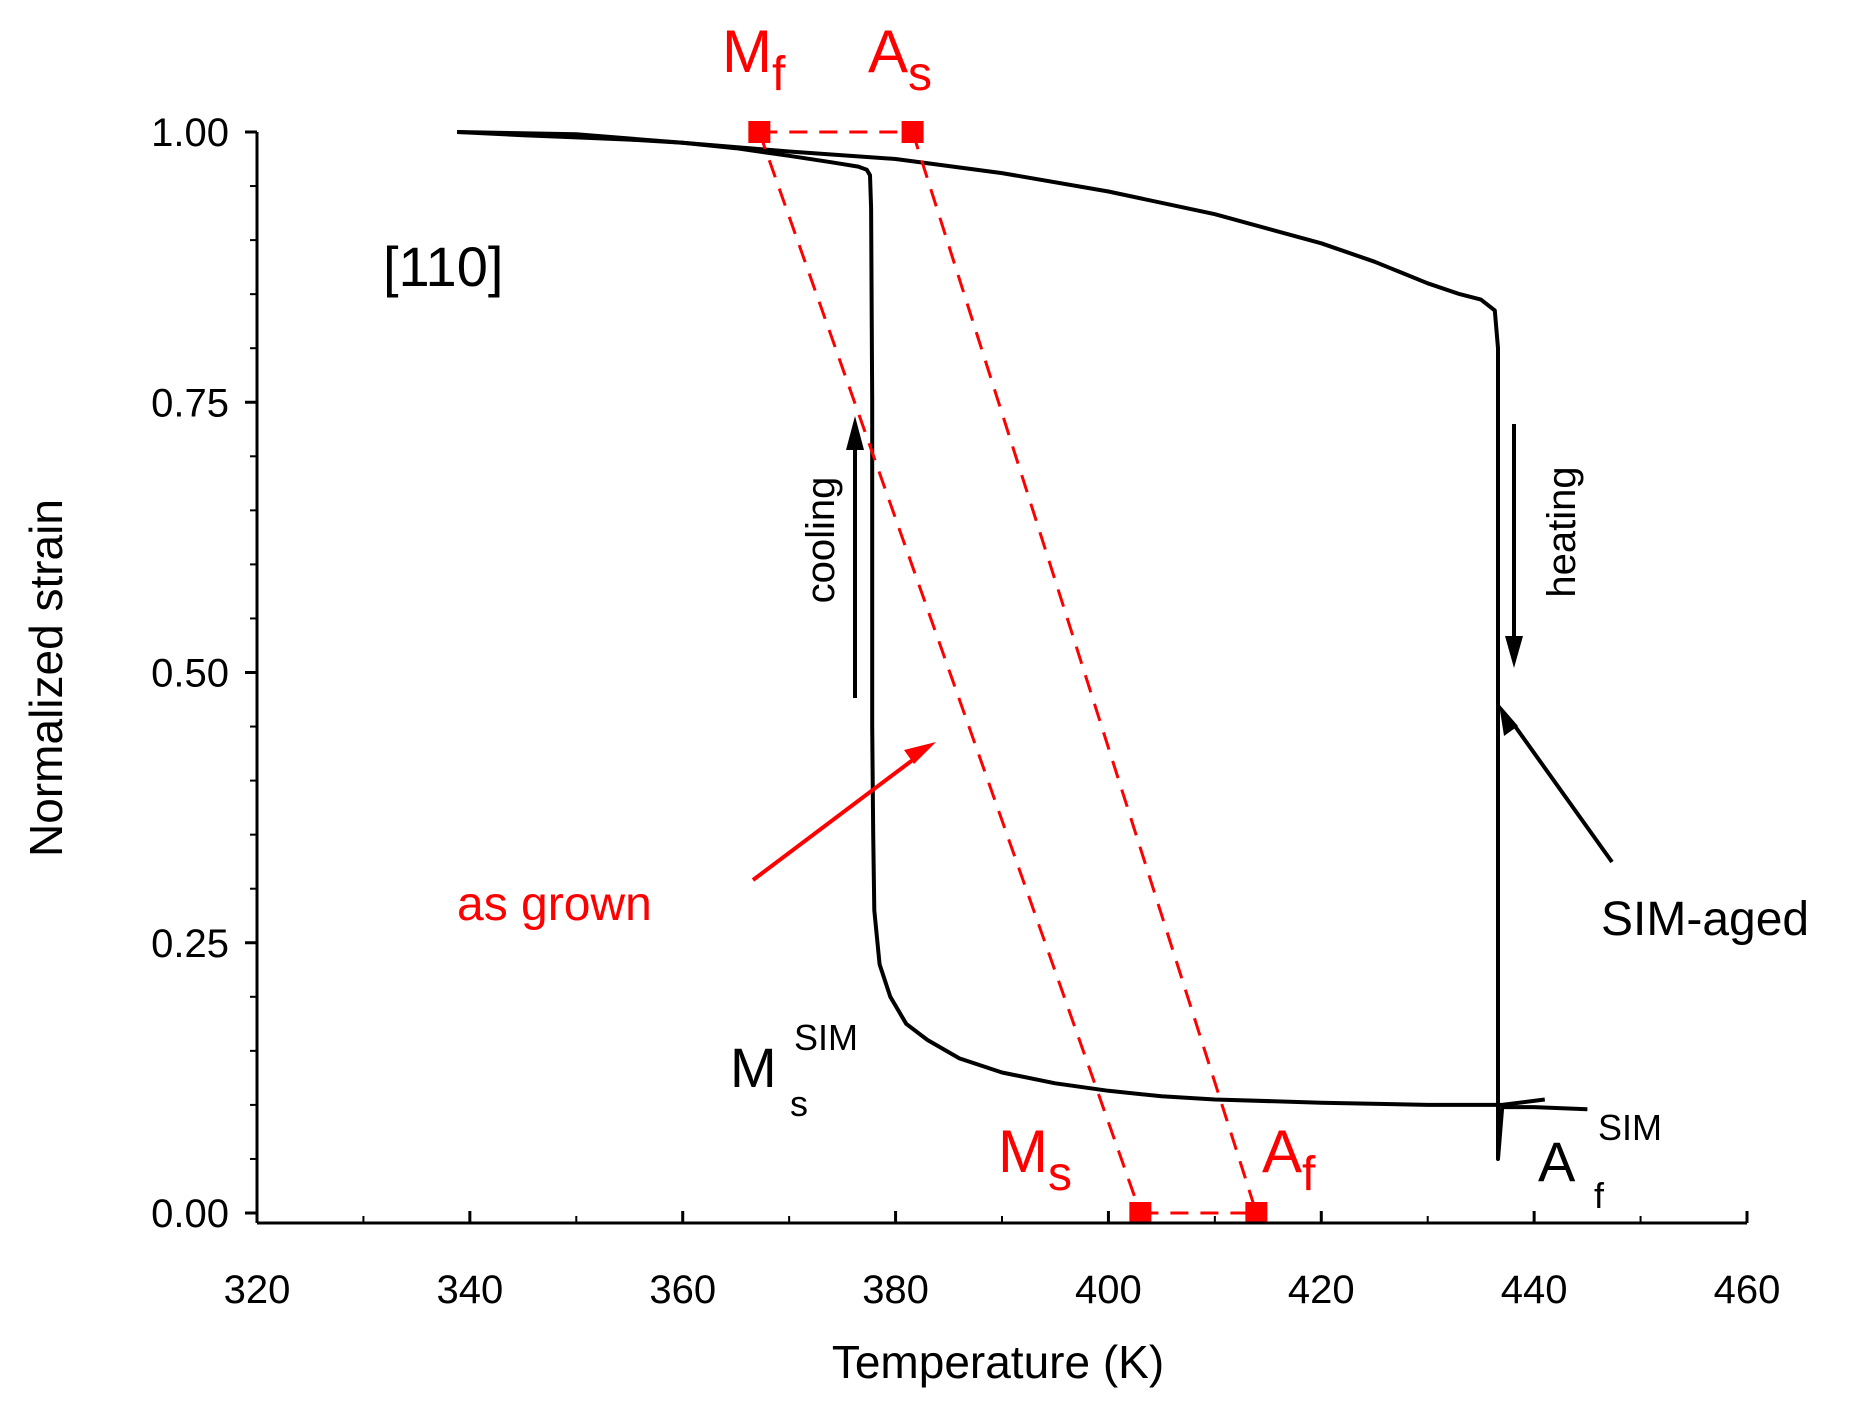 The height and width of the screenshot is (1402, 1875). What do you see at coordinates (1534, 1290) in the screenshot?
I see `x-tick-label: 440` at bounding box center [1534, 1290].